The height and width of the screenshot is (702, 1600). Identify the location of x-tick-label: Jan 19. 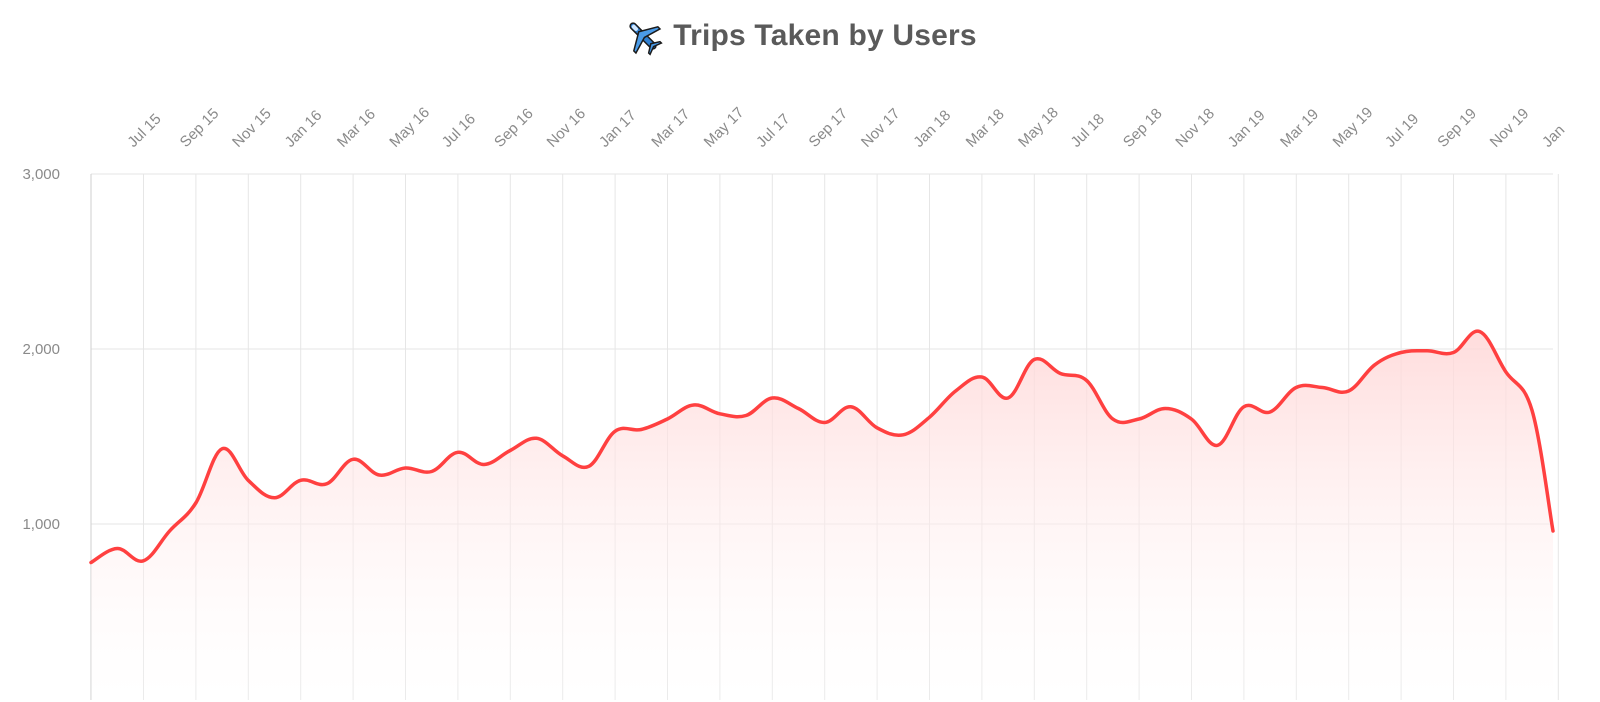
(1247, 129).